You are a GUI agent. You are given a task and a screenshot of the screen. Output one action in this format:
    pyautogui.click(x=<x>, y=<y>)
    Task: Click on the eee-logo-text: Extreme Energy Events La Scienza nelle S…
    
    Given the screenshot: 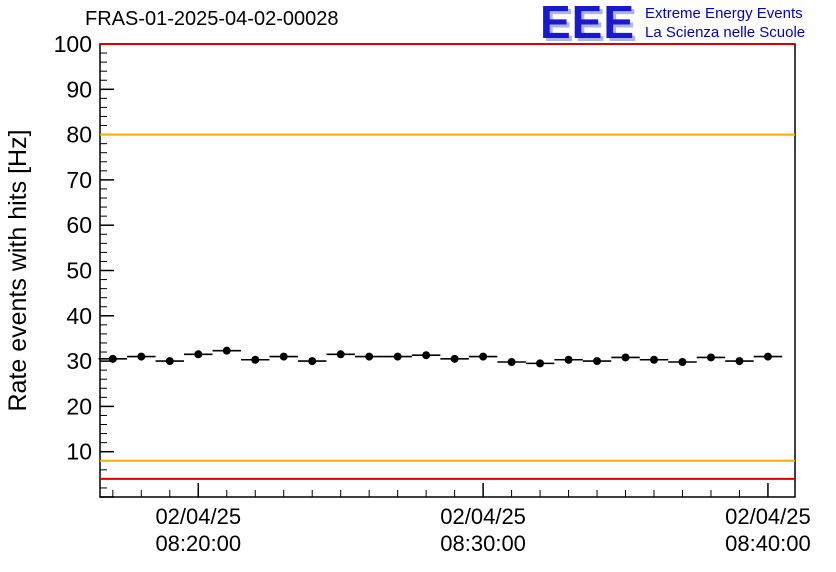 What is the action you would take?
    pyautogui.click(x=725, y=22)
    